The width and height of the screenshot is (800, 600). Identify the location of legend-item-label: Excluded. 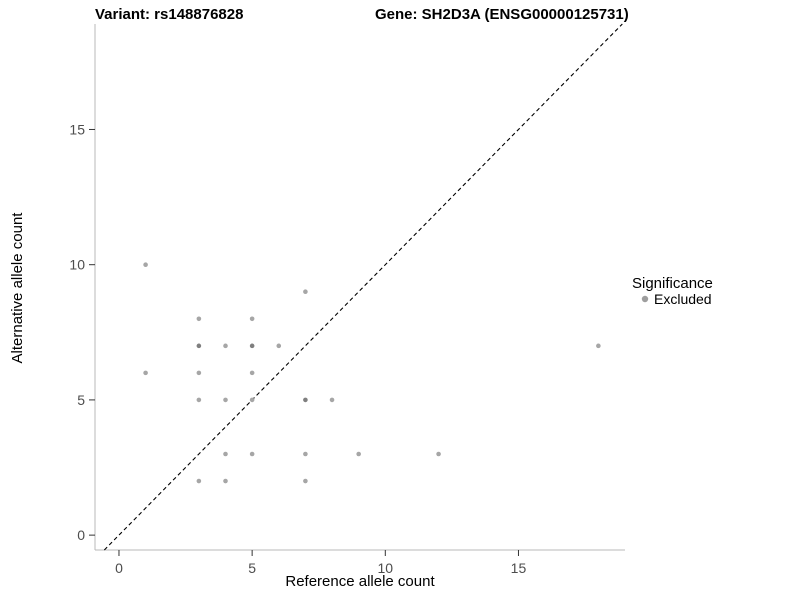
(683, 299).